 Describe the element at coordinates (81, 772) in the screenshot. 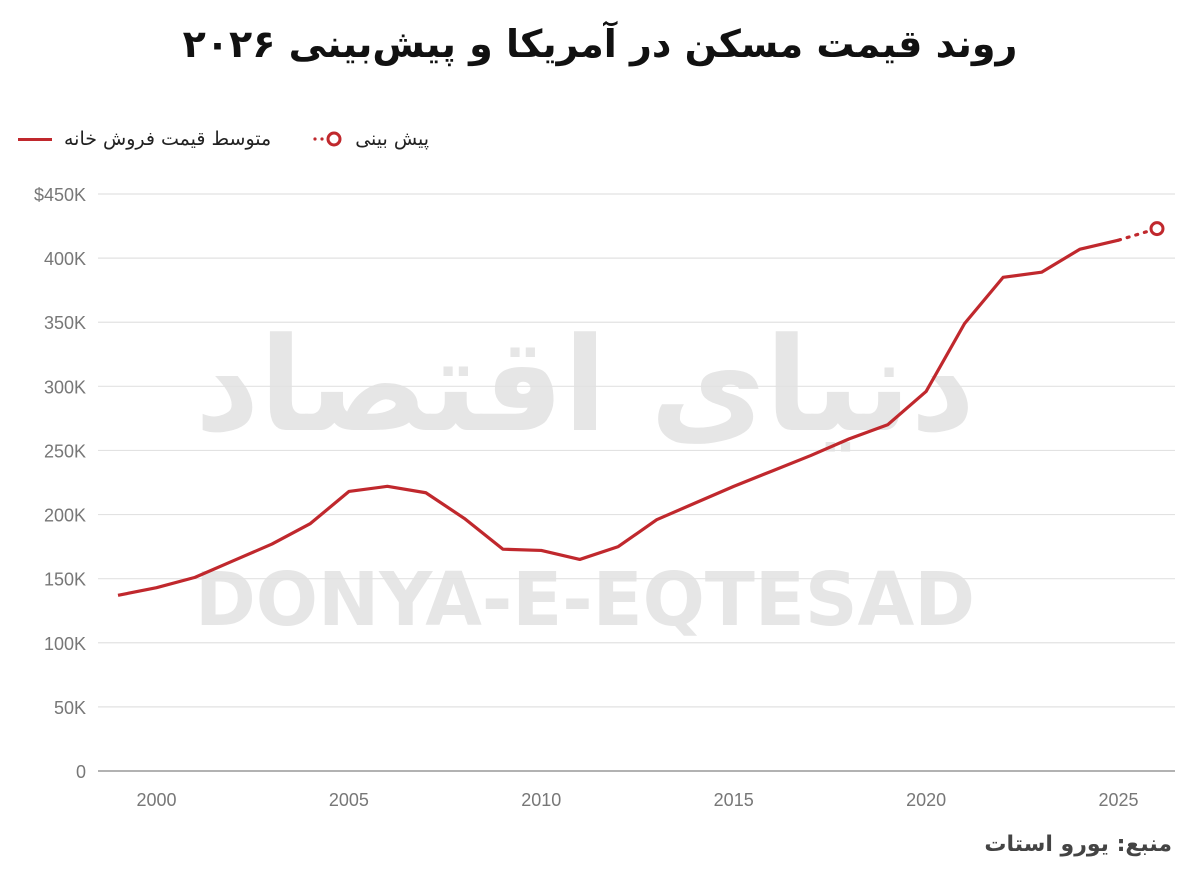

I see `y-tick-label: 0` at that location.